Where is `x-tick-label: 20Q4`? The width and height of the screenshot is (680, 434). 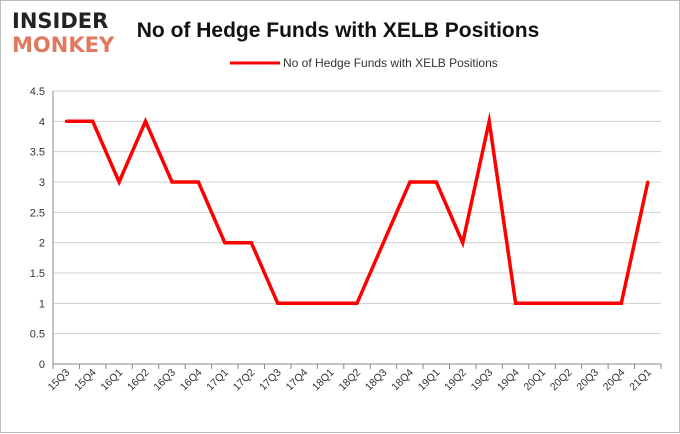
x-tick-label: 20Q4 is located at coordinates (614, 380).